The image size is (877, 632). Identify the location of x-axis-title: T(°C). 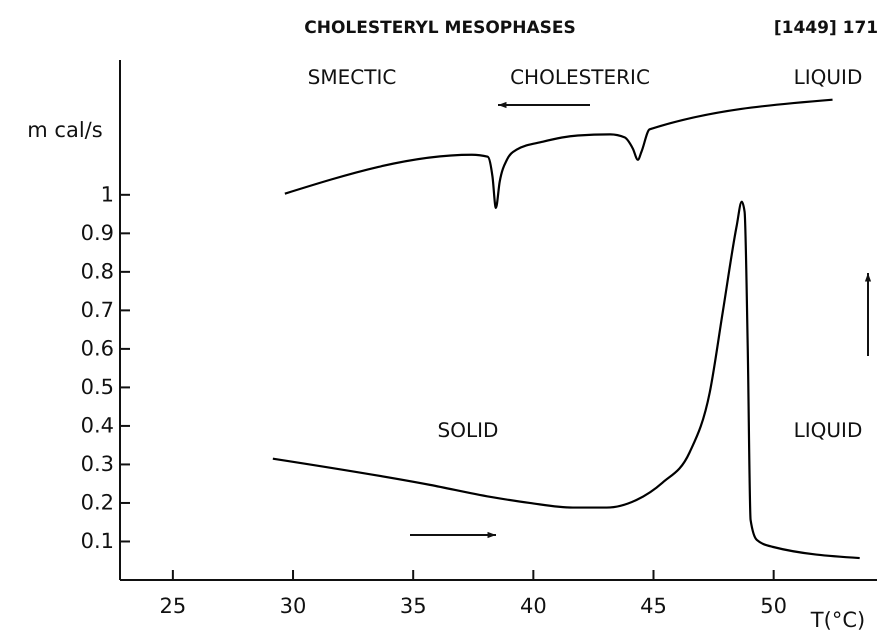
(838, 620).